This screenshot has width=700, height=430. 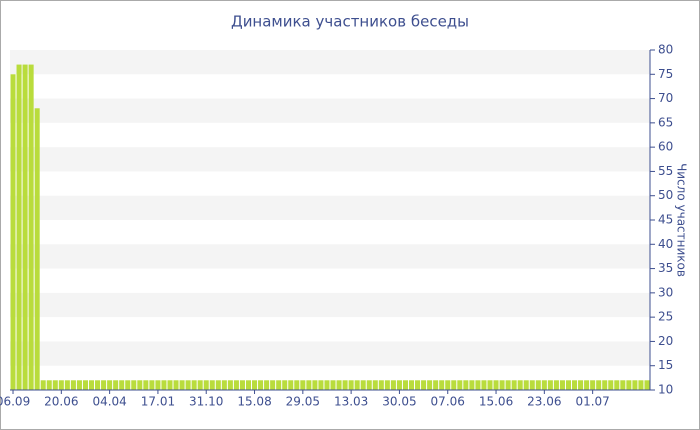 I want to click on y-tick-label: 65, so click(x=665, y=122).